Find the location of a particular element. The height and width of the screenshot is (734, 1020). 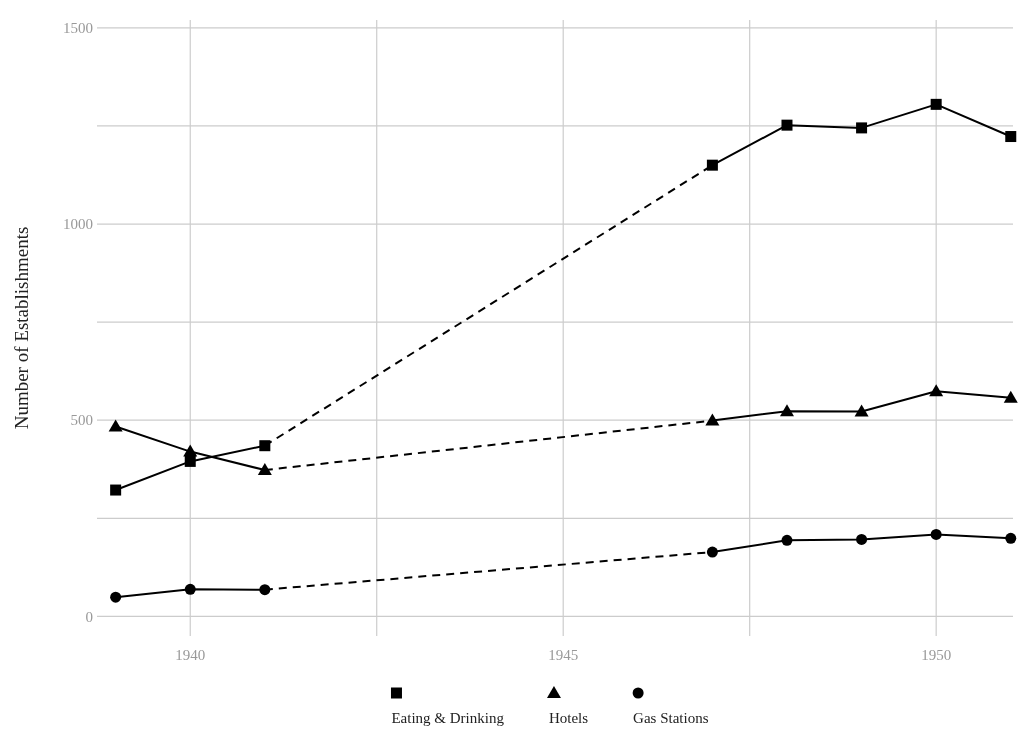

x-tick-label: 1945 is located at coordinates (563, 655).